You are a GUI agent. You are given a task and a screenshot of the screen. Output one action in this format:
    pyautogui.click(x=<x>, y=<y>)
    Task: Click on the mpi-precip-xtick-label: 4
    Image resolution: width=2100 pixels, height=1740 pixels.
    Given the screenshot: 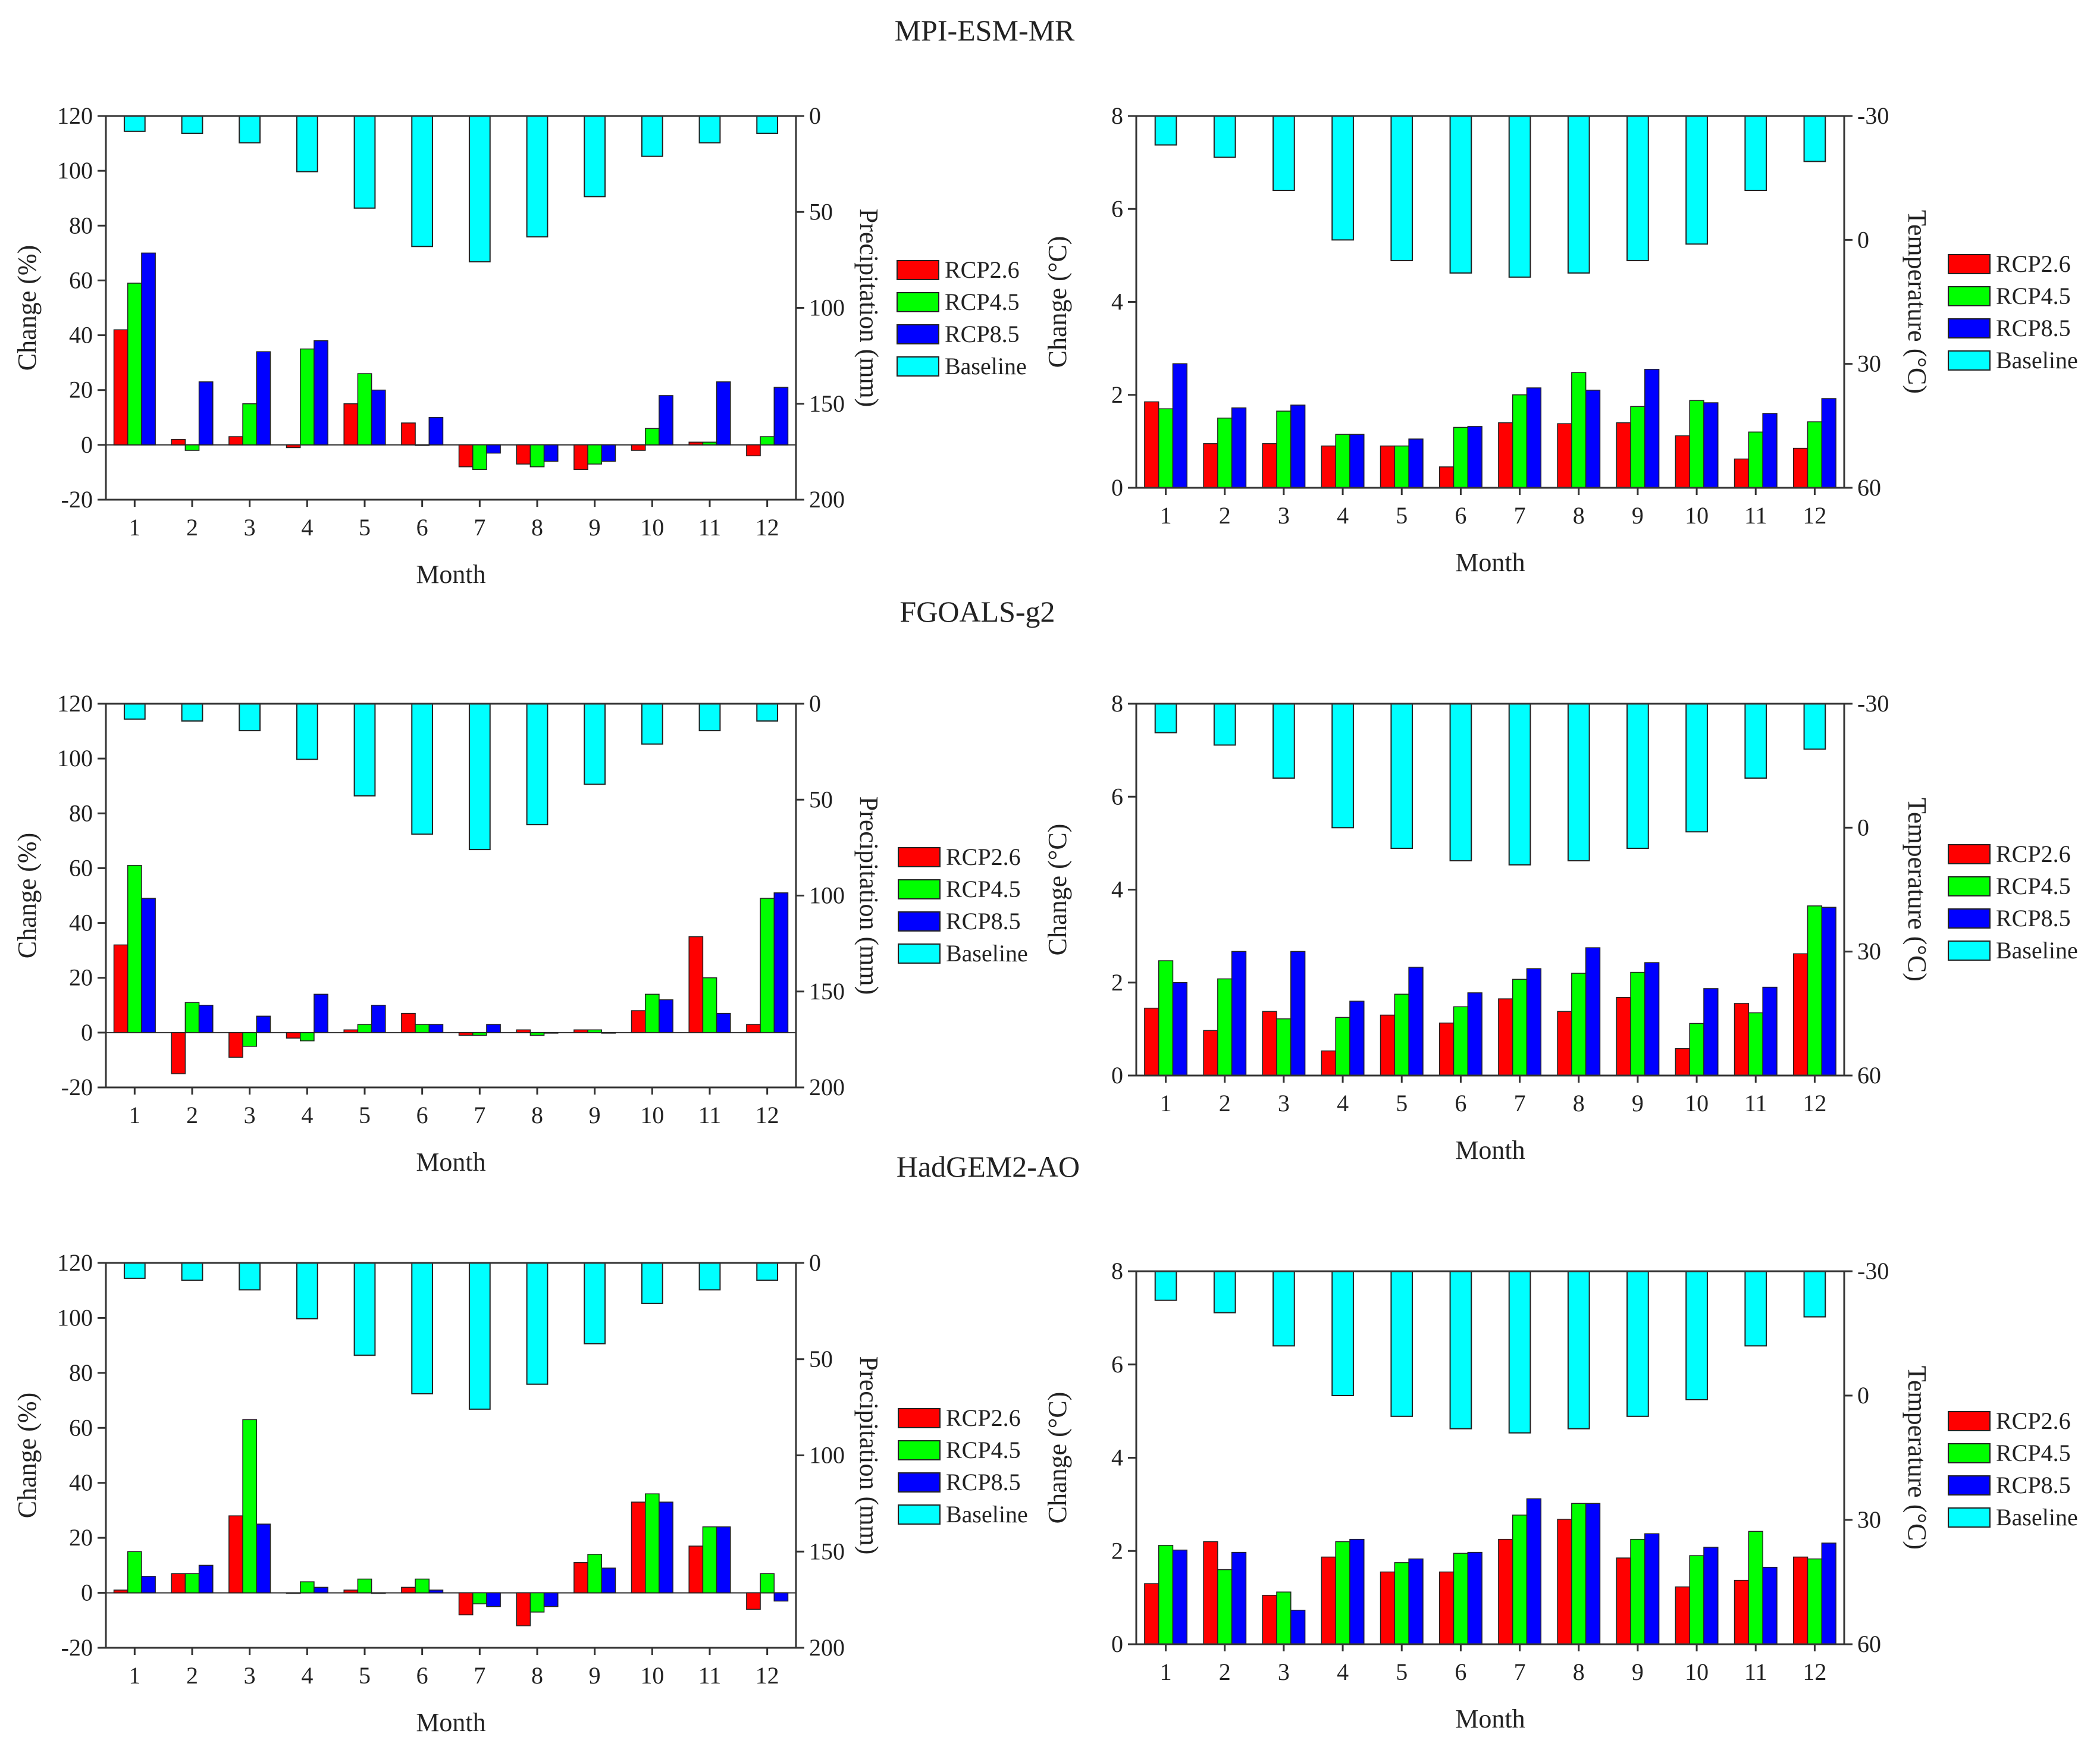 What is the action you would take?
    pyautogui.click(x=307, y=527)
    